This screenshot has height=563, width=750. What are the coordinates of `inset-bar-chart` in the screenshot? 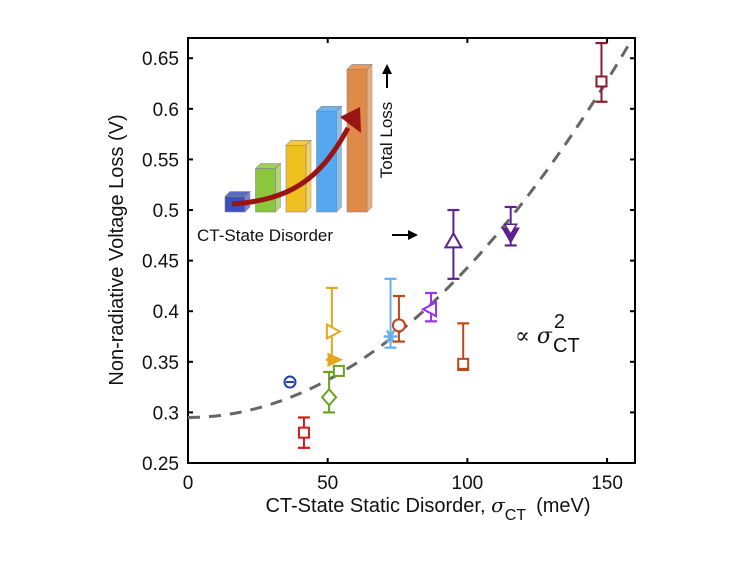 It's located at (321, 151).